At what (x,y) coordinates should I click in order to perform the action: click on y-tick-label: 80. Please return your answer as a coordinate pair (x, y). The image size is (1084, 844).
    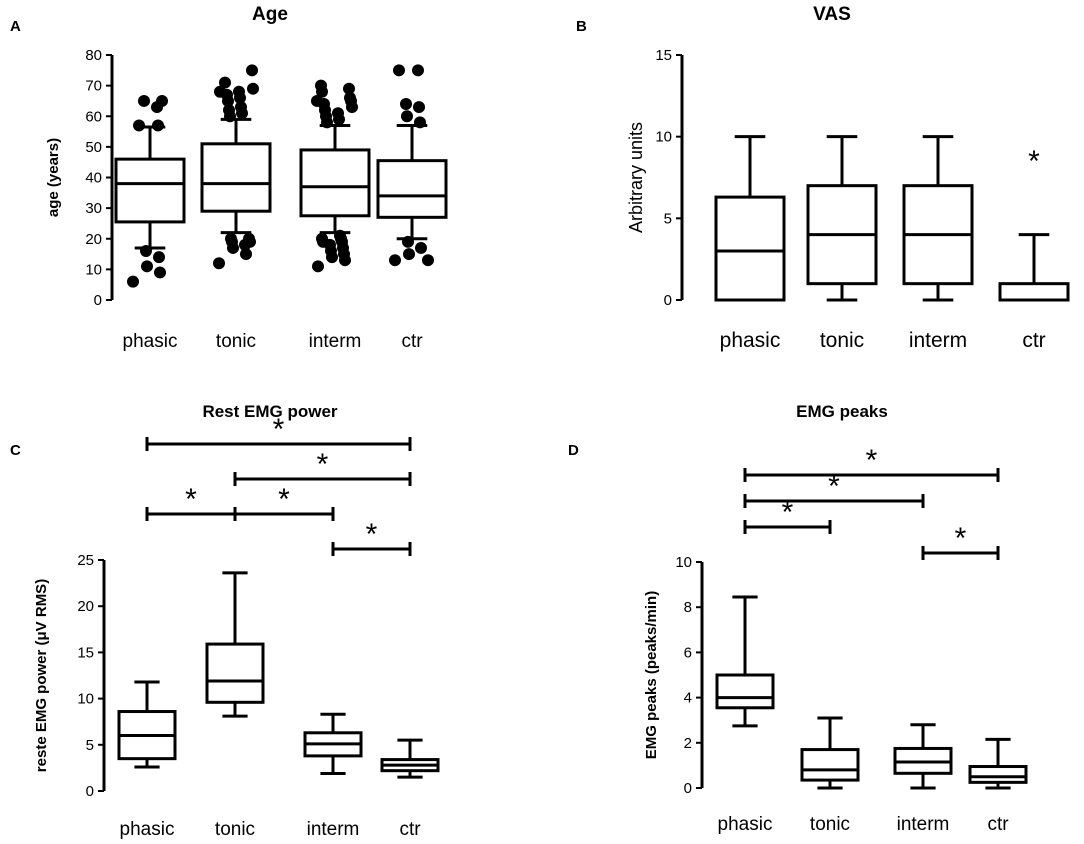
    Looking at the image, I should click on (93, 55).